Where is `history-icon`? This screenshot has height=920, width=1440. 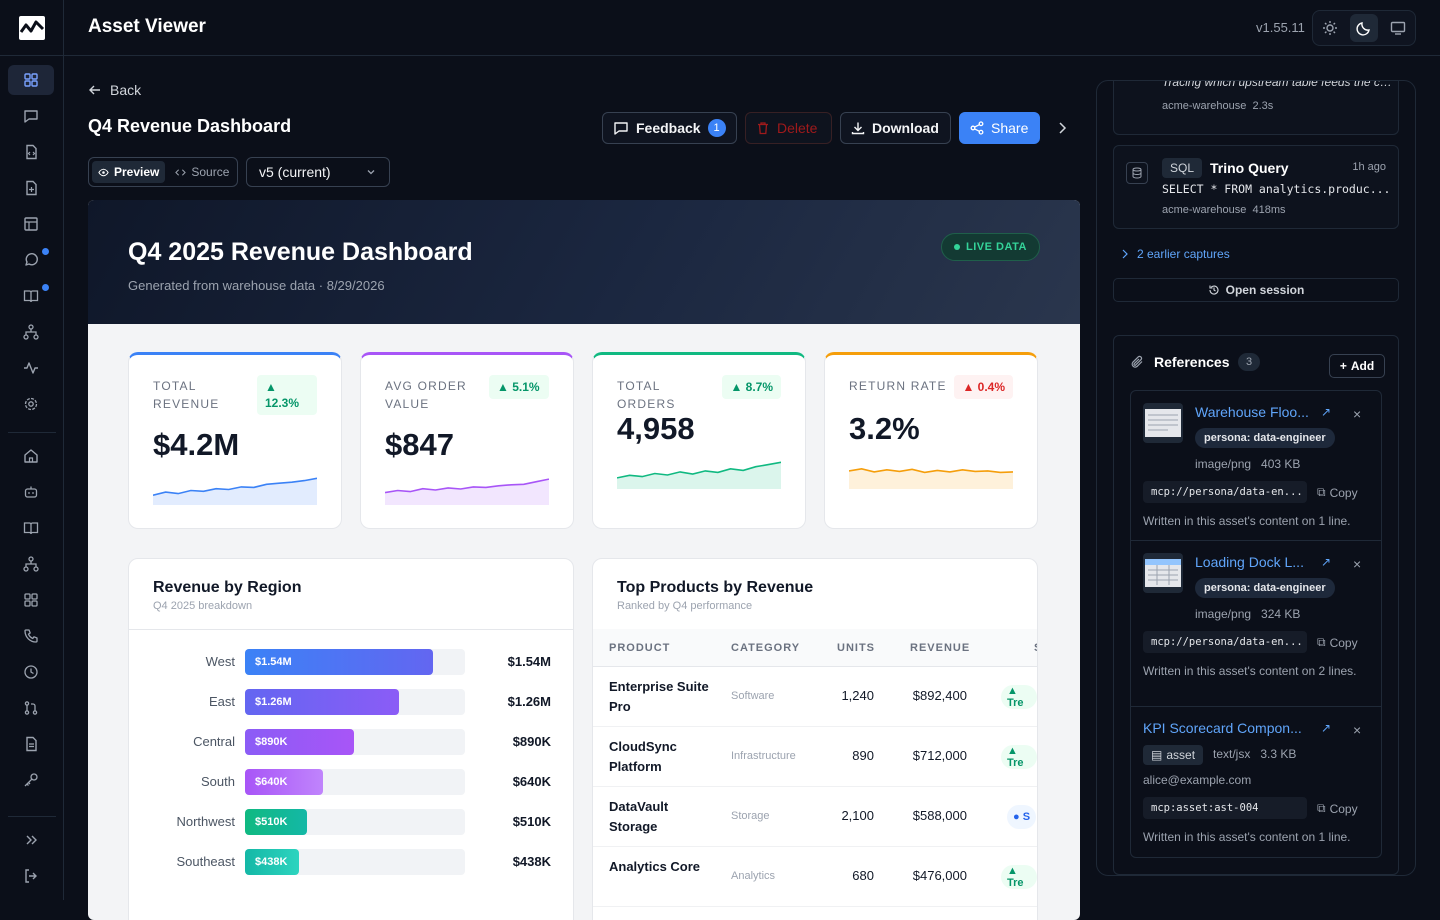 history-icon is located at coordinates (1214, 290).